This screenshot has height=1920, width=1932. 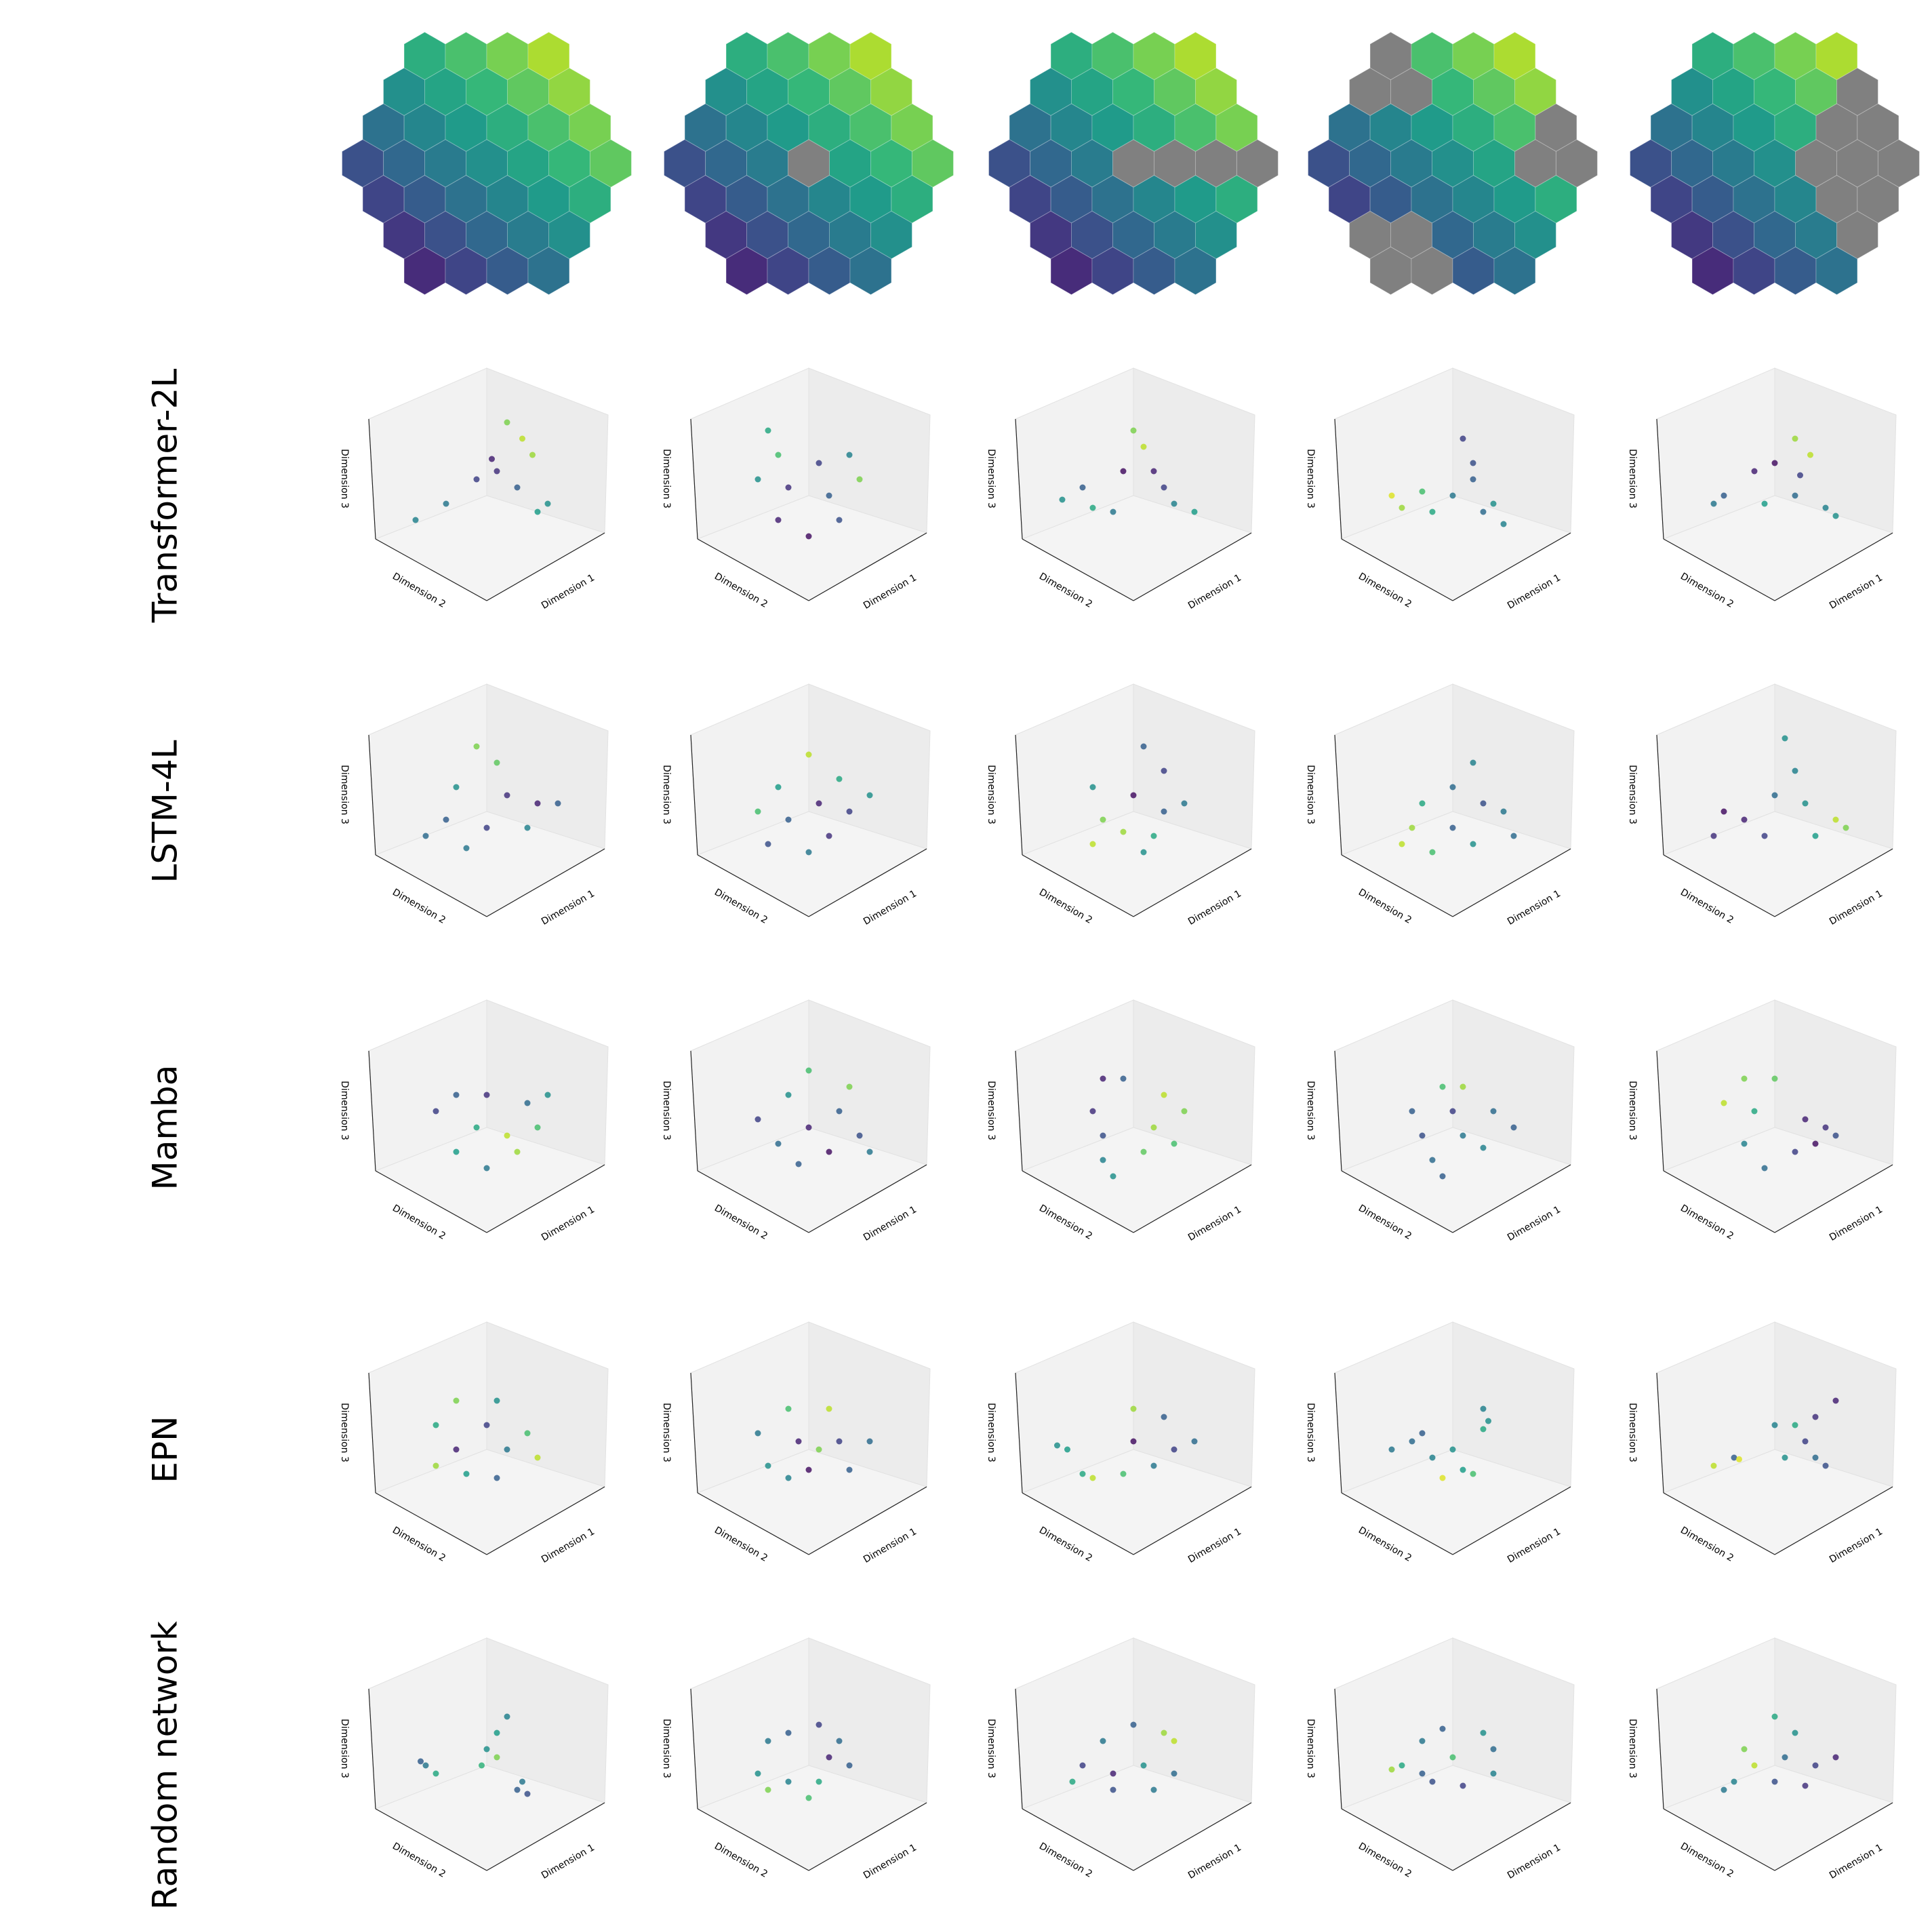 I want to click on hex-cell, so click(x=870, y=271).